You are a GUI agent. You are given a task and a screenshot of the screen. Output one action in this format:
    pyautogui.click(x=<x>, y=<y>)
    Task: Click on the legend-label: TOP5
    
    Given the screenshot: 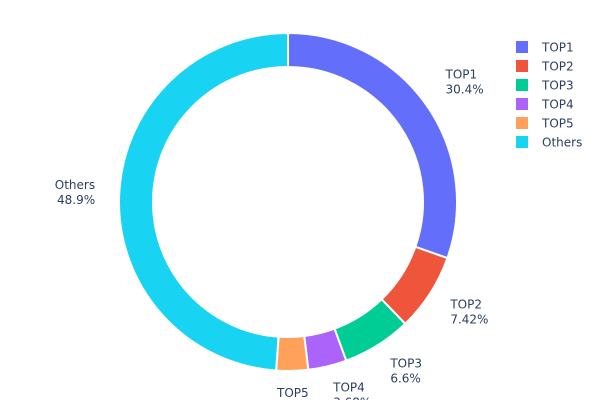 What is the action you would take?
    pyautogui.click(x=557, y=124)
    